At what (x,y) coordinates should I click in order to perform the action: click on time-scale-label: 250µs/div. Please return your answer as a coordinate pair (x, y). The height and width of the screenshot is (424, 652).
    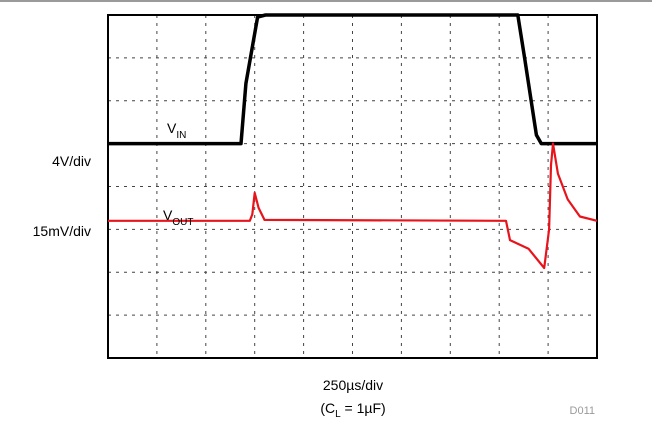
    Looking at the image, I should click on (353, 385).